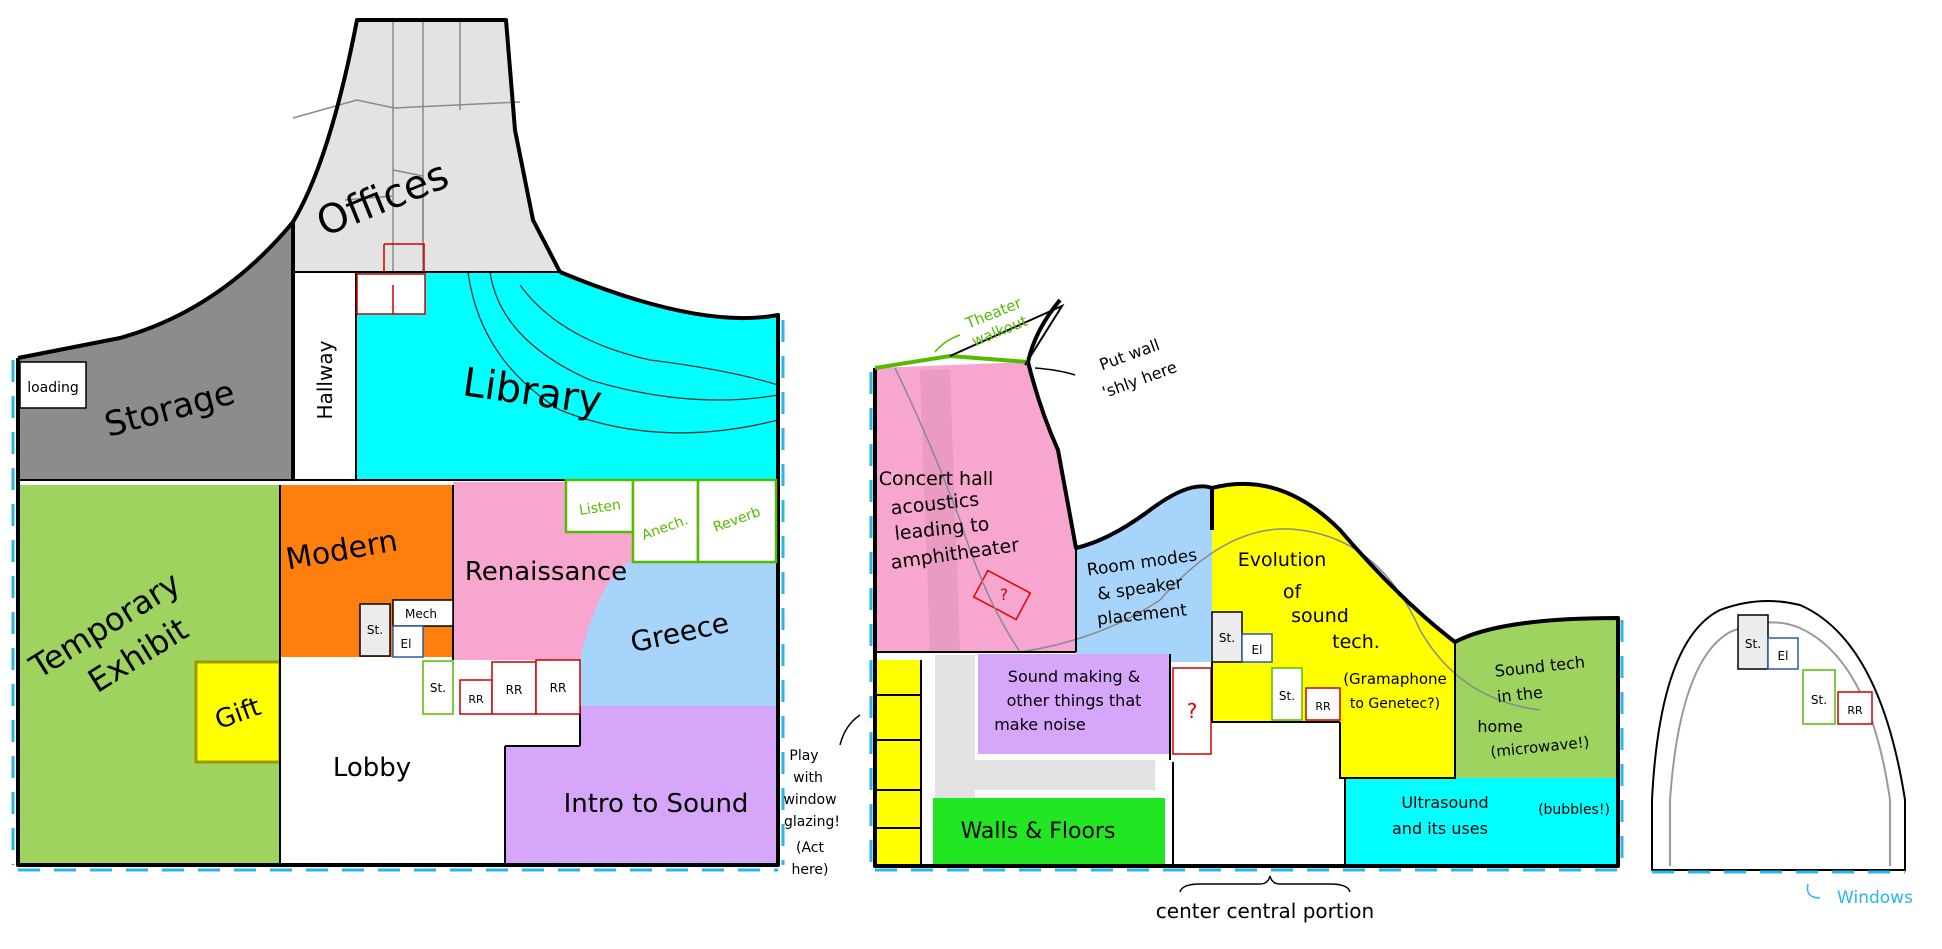  Describe the element at coordinates (679, 634) in the screenshot. I see `room-greece` at that location.